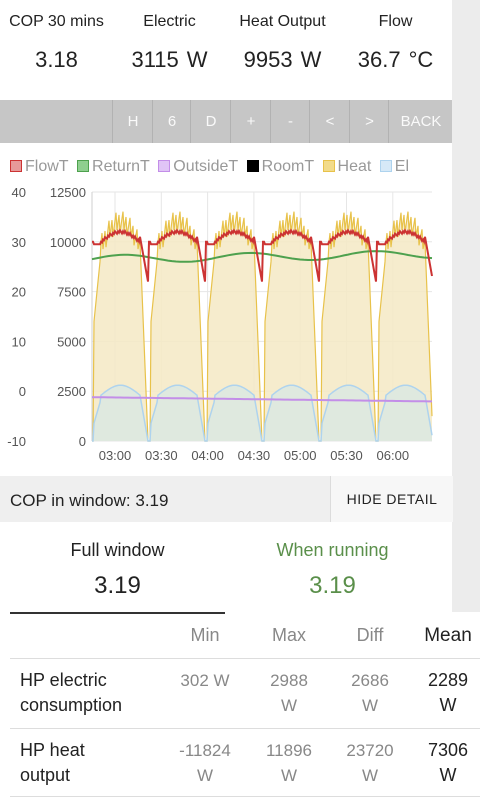  Describe the element at coordinates (391, 499) in the screenshot. I see `hide-detail-button: HIDE DETAIL` at that location.